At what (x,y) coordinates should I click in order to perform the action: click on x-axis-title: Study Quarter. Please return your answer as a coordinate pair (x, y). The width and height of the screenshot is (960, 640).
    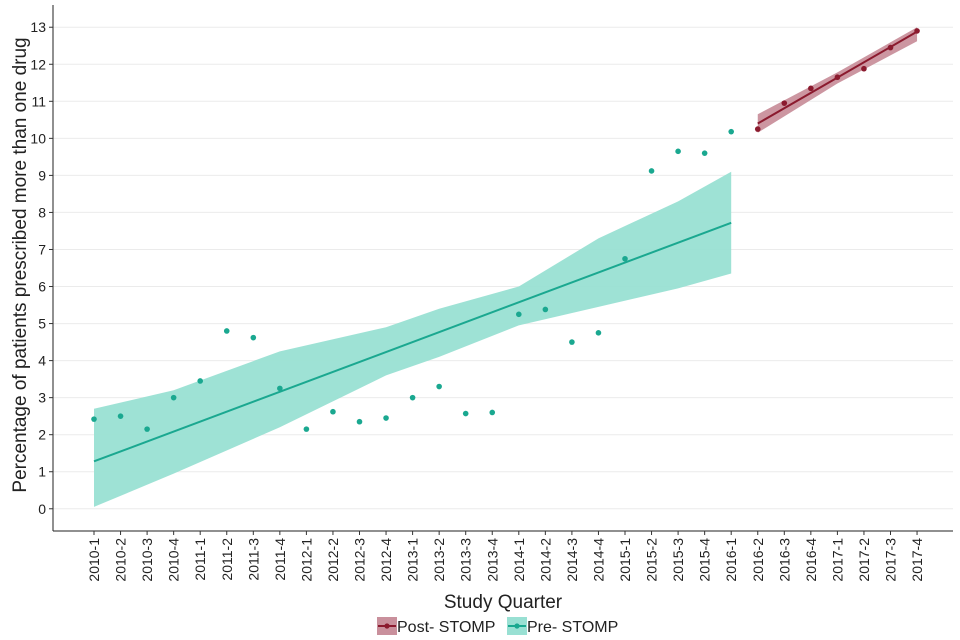
    Looking at the image, I should click on (503, 602).